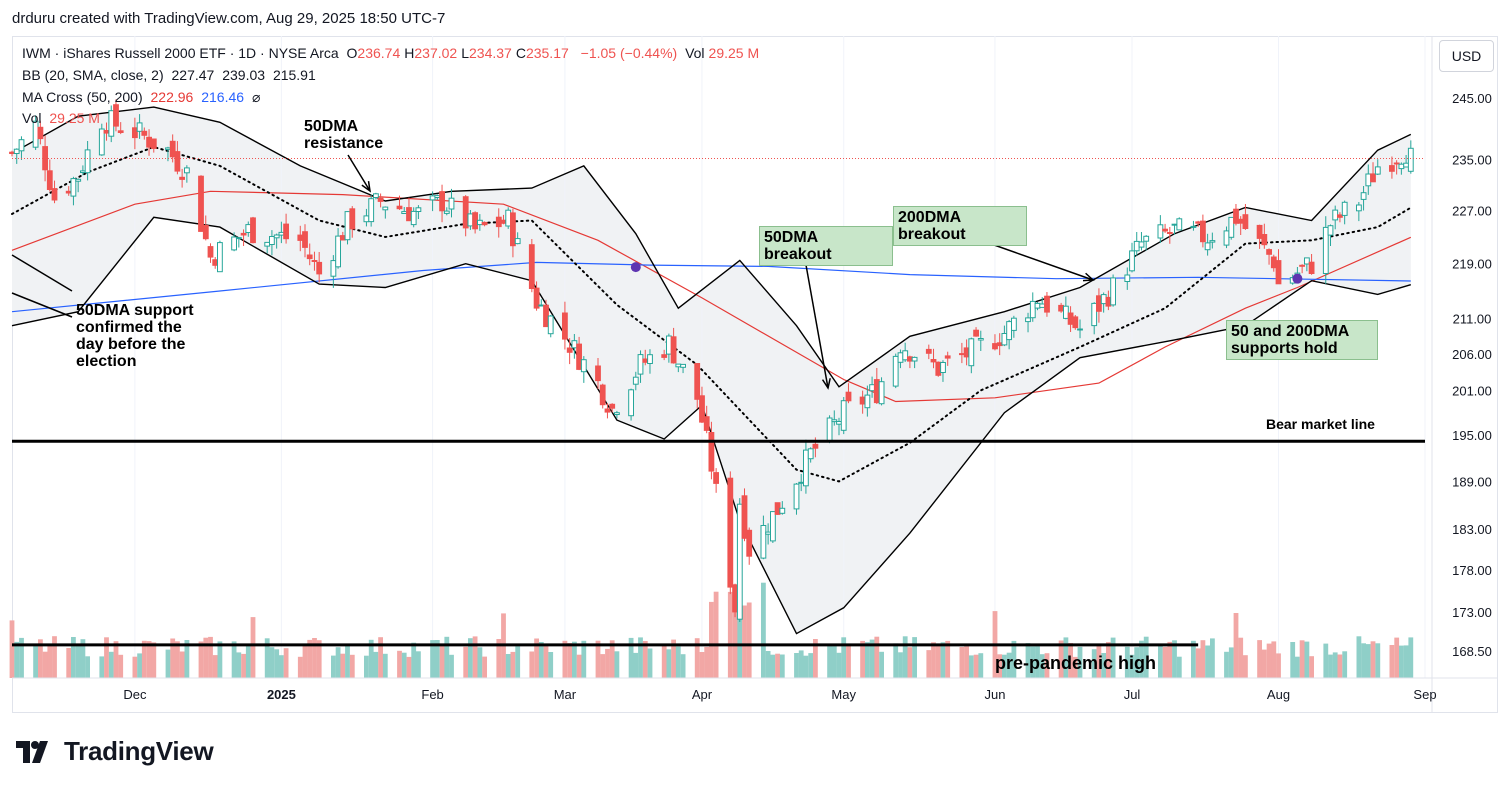 This screenshot has width=1510, height=787. Describe the element at coordinates (826, 246) in the screenshot. I see `annotation-50dma-breakout: 50DMA breakout` at that location.